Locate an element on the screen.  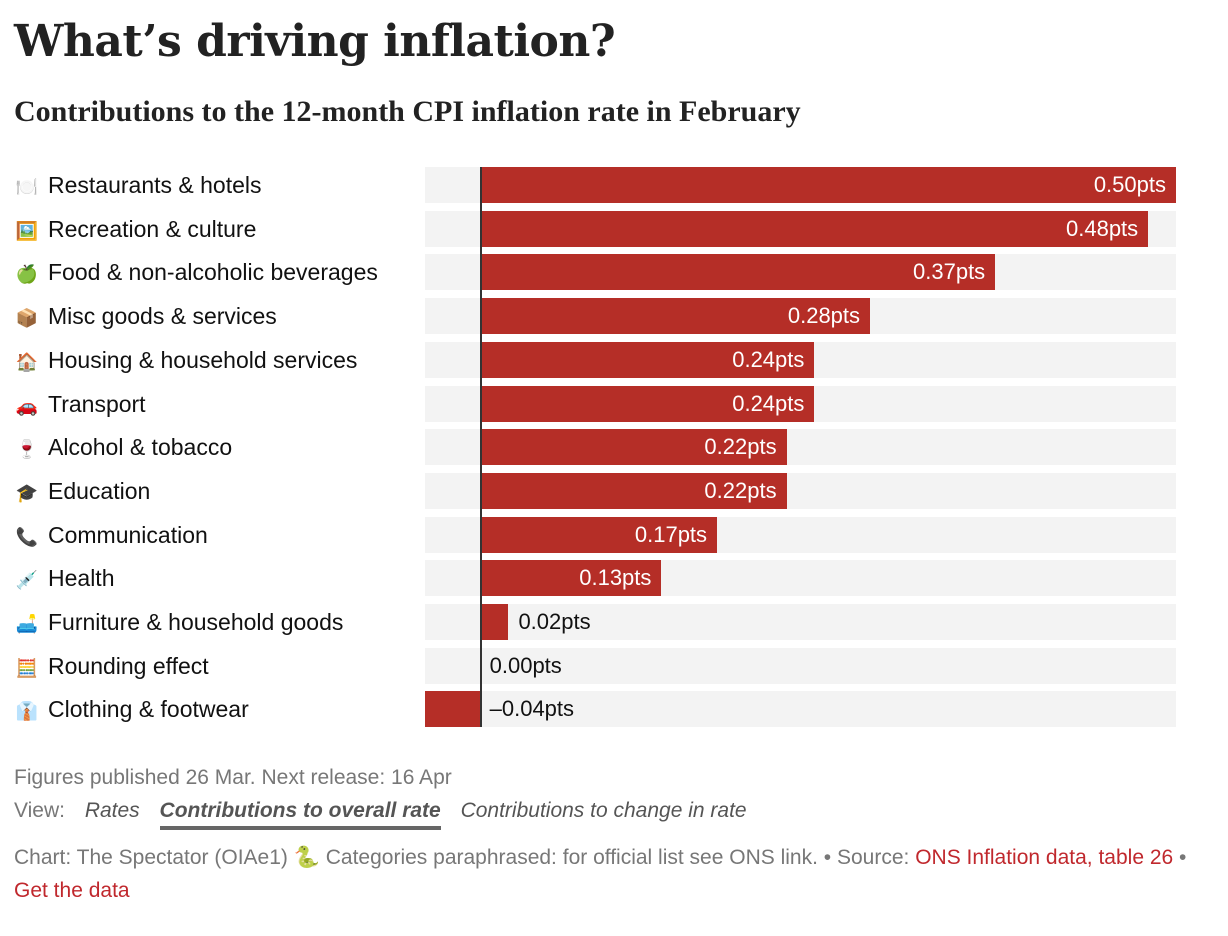
view-option-contributions-change: Contributions to change in rate is located at coordinates (603, 810).